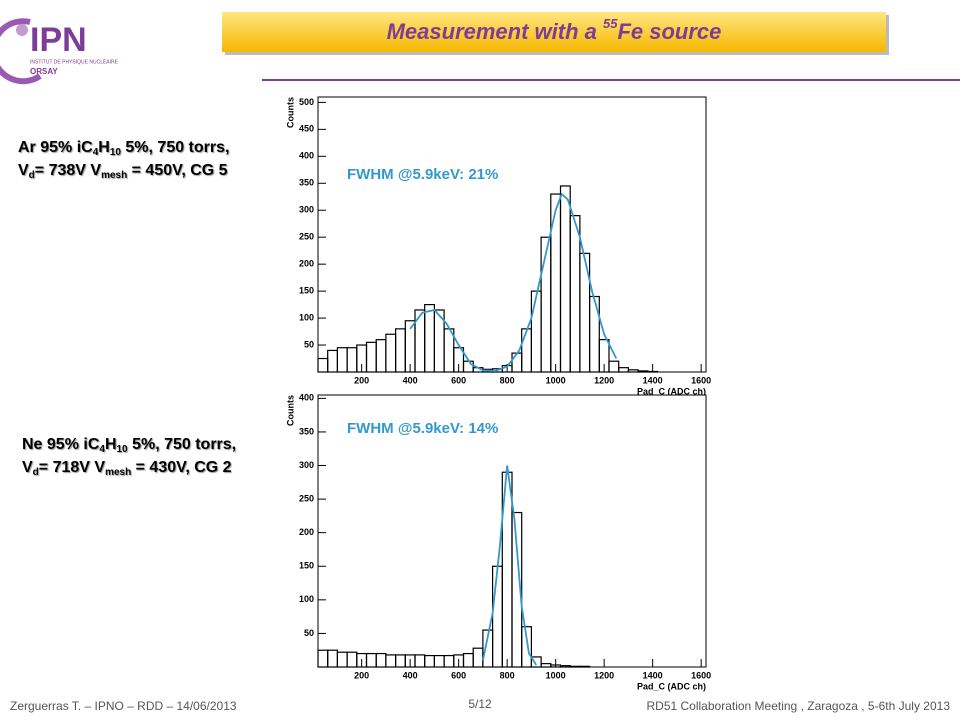  What do you see at coordinates (422, 428) in the screenshot?
I see `annotation: FWHM @5.9keV: 14%` at bounding box center [422, 428].